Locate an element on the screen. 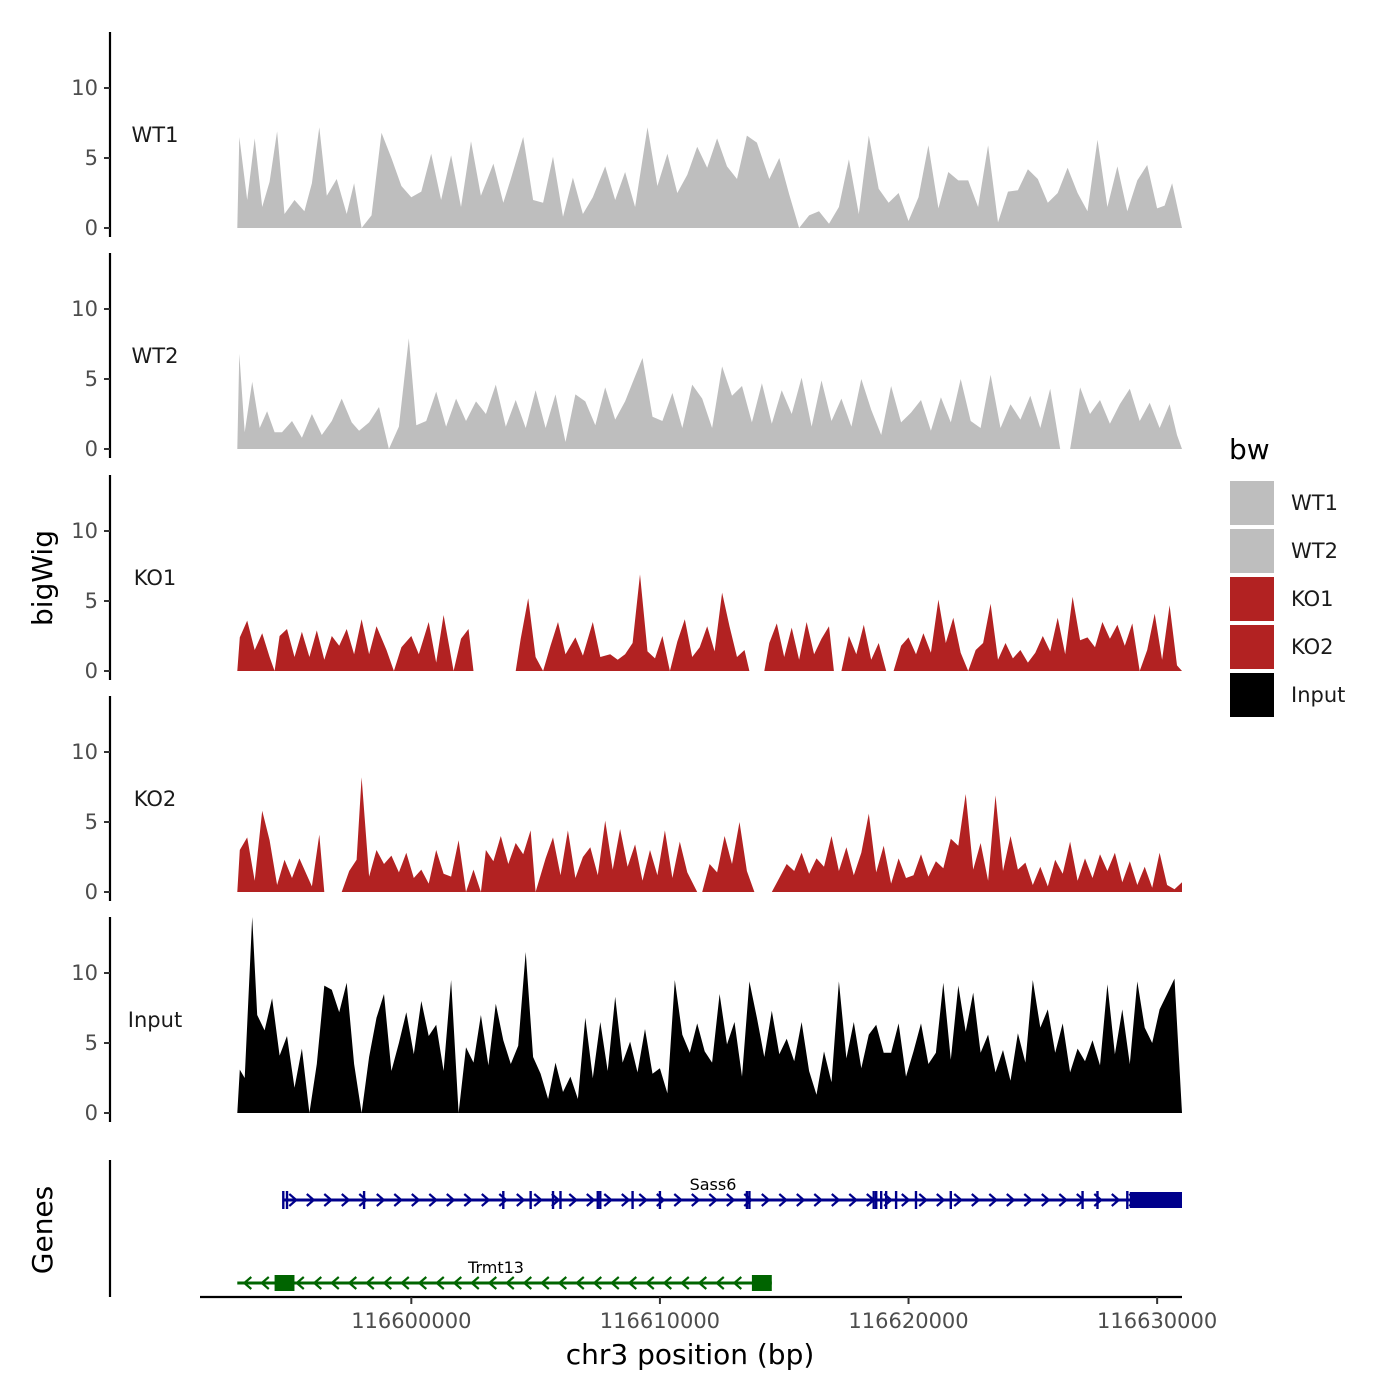 The width and height of the screenshot is (1400, 1400). genes-axis-title: Genes is located at coordinates (42, 1230).